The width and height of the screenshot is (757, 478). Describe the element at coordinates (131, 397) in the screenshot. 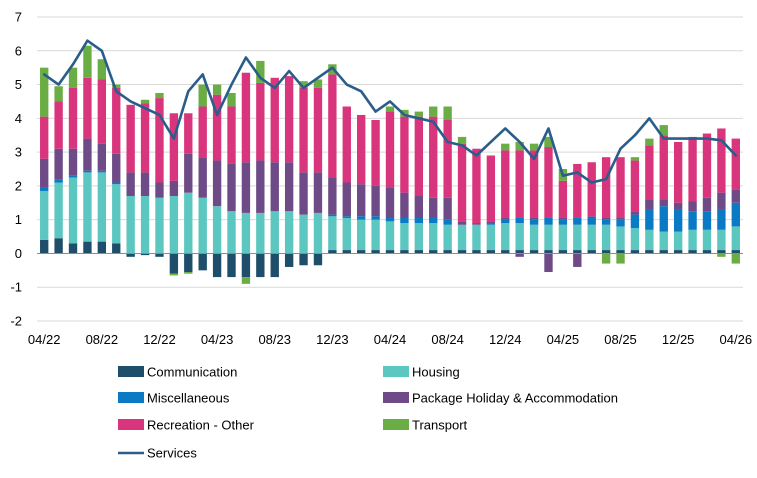

I see `legend-swatch-miscellaneous` at that location.